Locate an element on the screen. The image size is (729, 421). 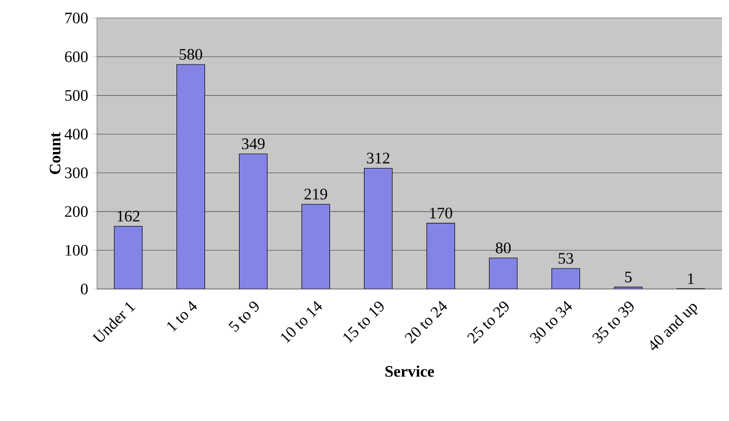
y-tick-label: 0 is located at coordinates (84, 289).